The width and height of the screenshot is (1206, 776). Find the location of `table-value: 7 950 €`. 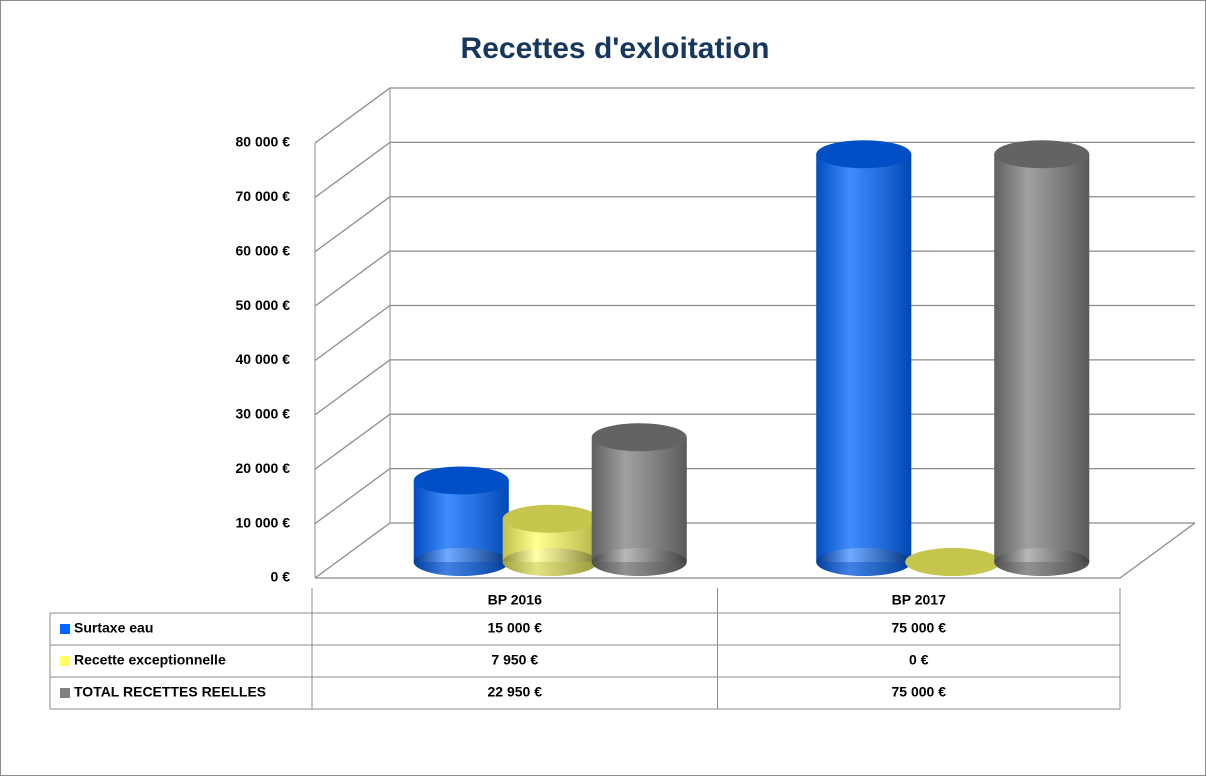

table-value: 7 950 € is located at coordinates (514, 660).